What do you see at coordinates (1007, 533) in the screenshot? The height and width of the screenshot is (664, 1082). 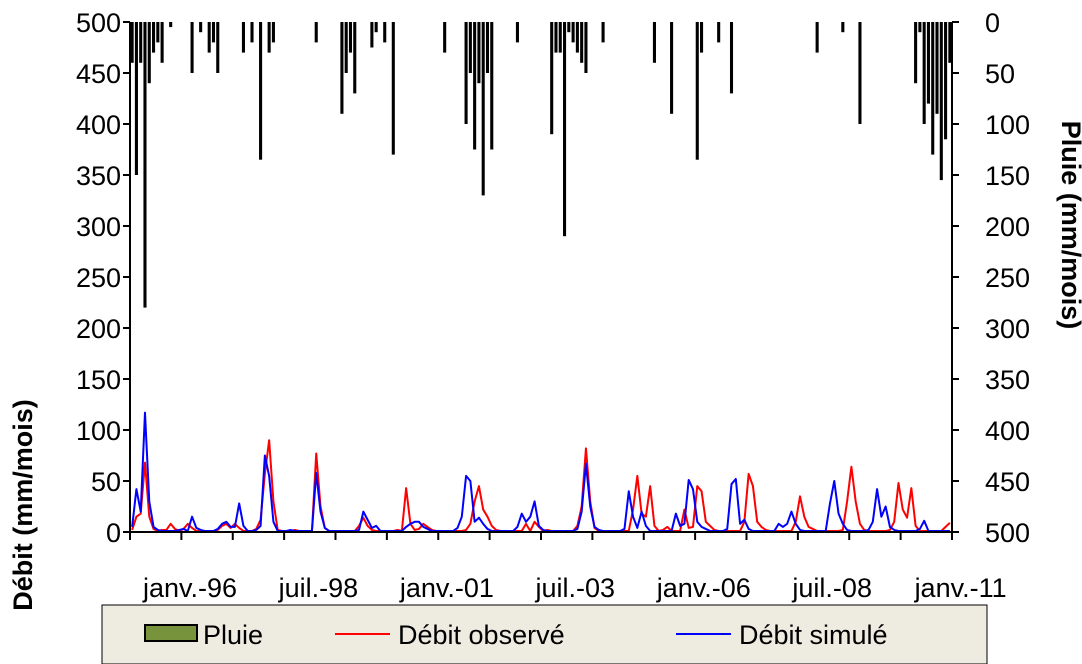 I see `y2-tick-label: 500` at bounding box center [1007, 533].